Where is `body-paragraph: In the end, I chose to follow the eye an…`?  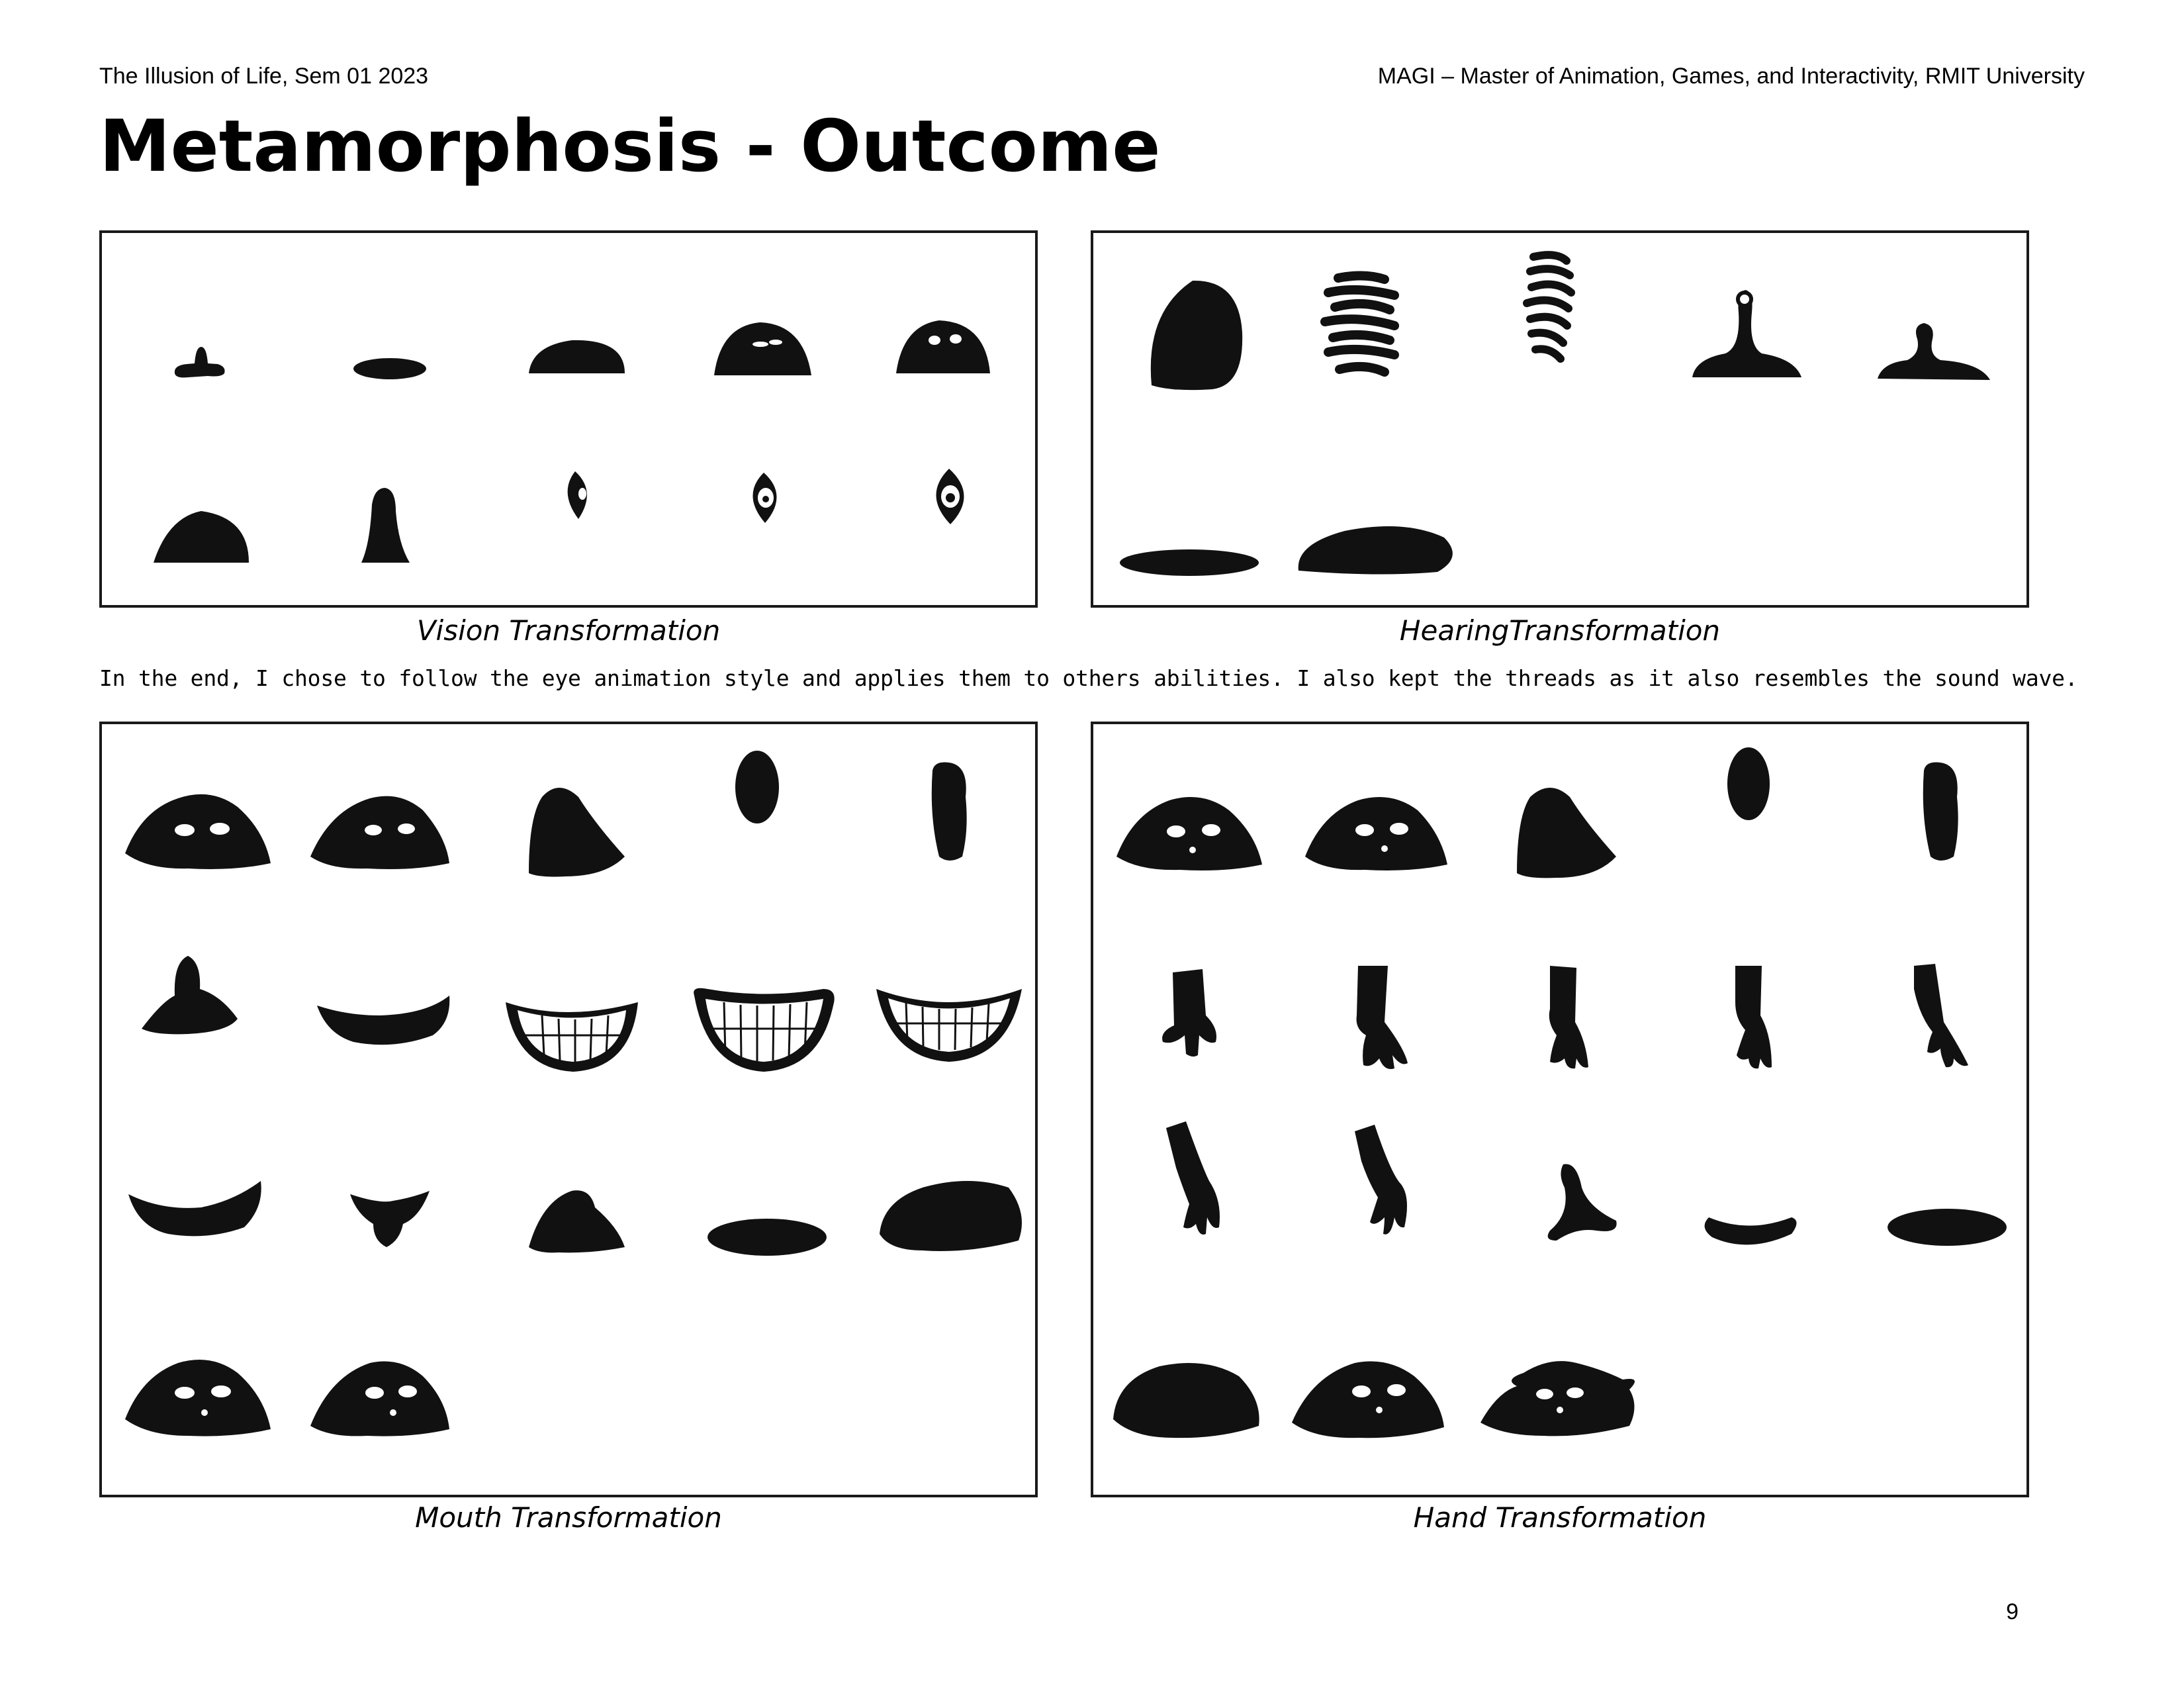
body-paragraph: In the end, I chose to follow the eye an… is located at coordinates (1088, 678).